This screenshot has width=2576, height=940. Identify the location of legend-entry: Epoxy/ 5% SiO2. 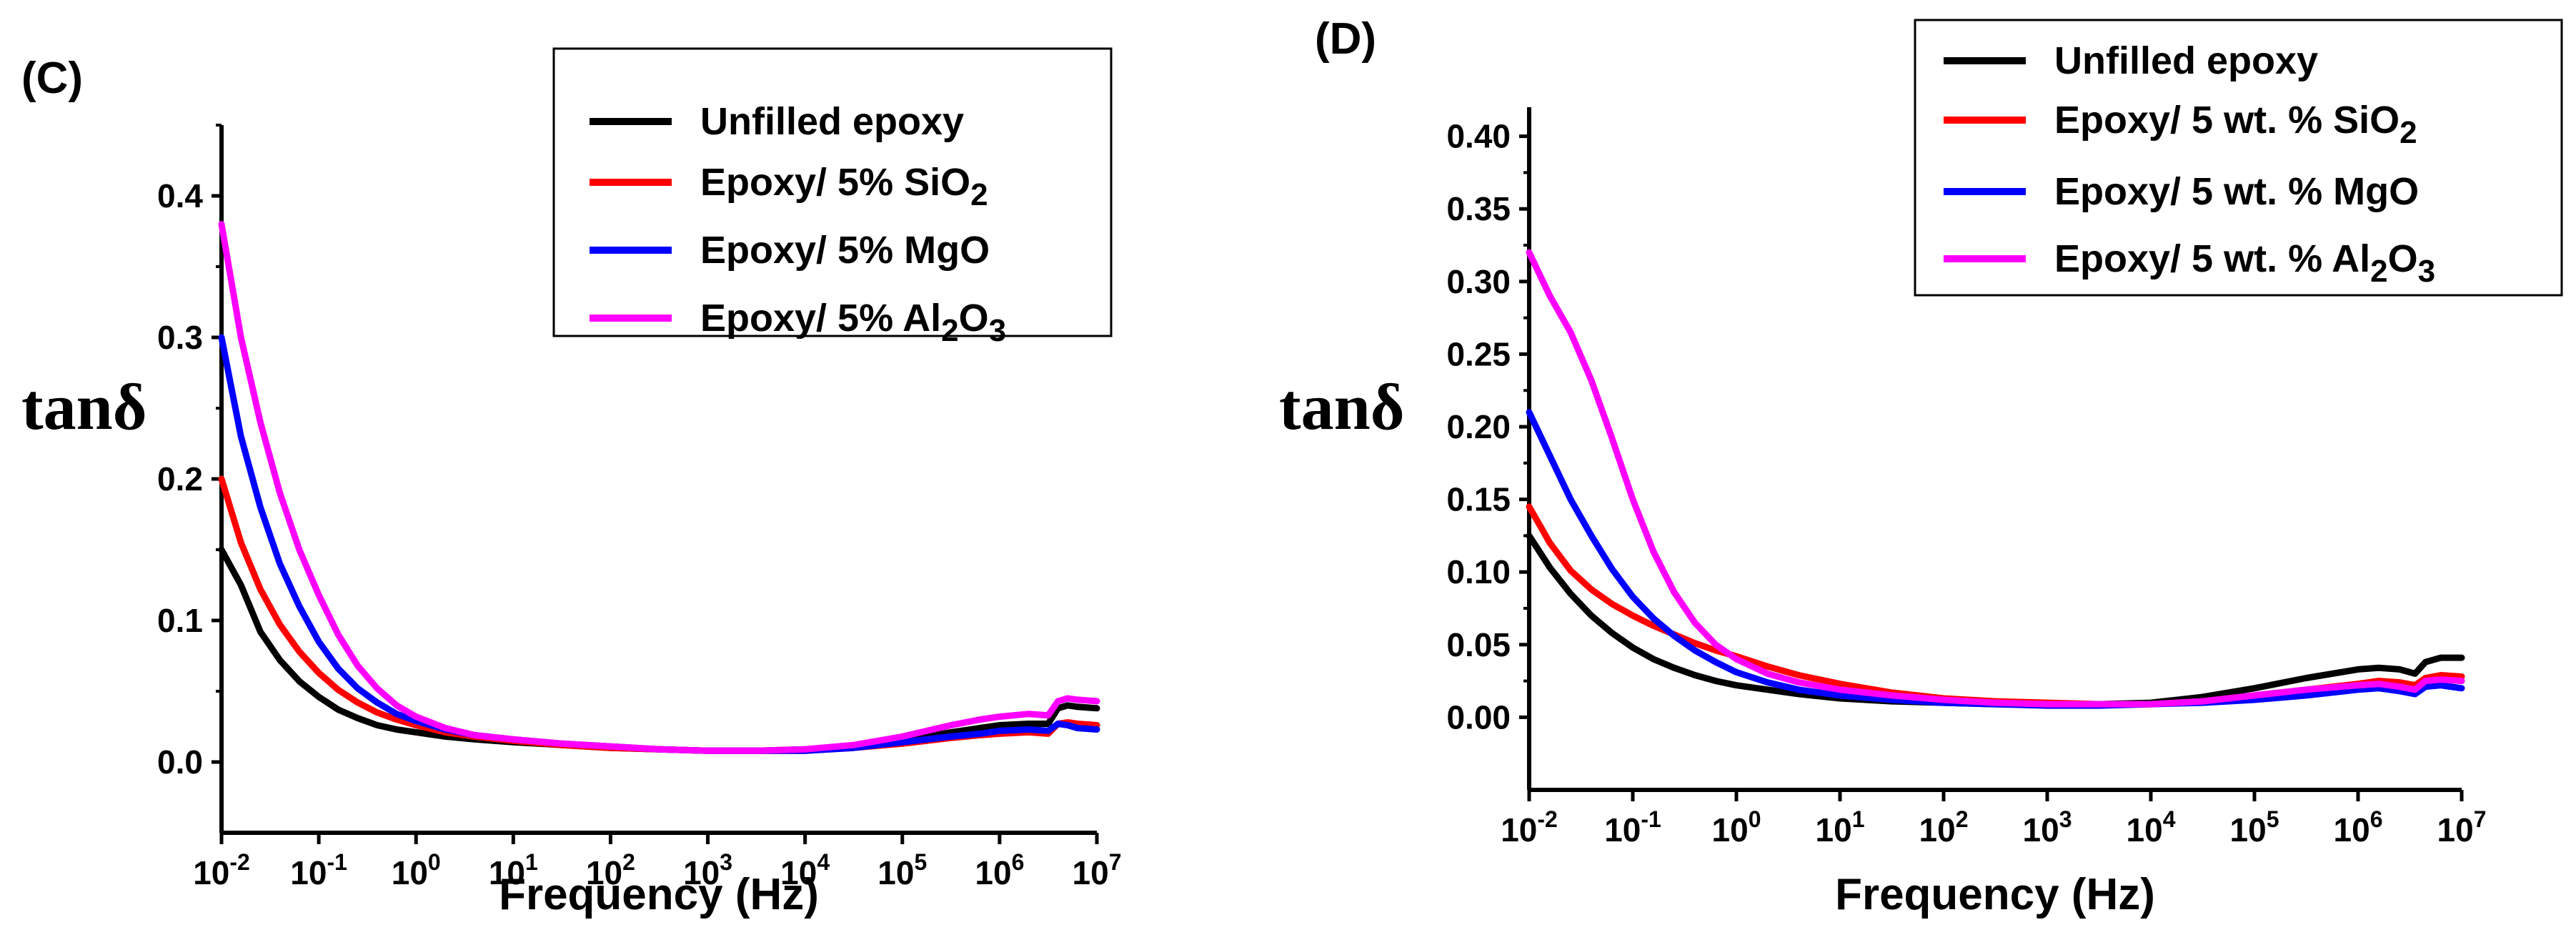
(844, 187).